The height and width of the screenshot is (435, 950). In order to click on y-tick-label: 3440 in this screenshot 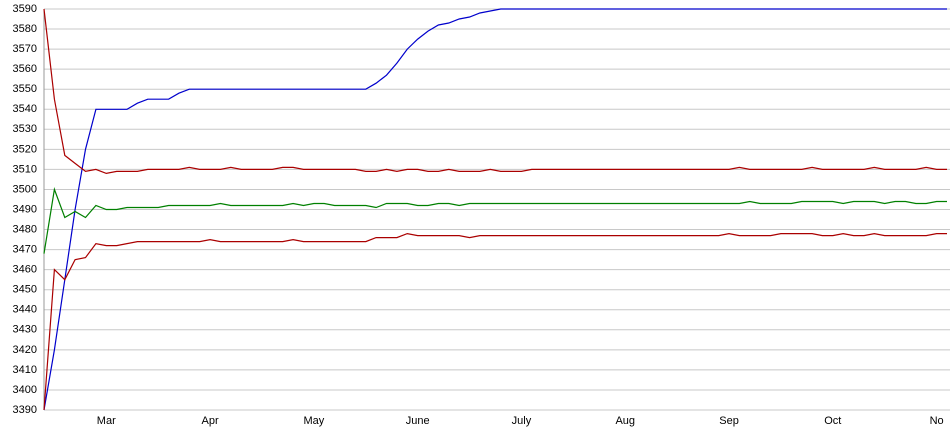, I will do `click(25, 310)`.